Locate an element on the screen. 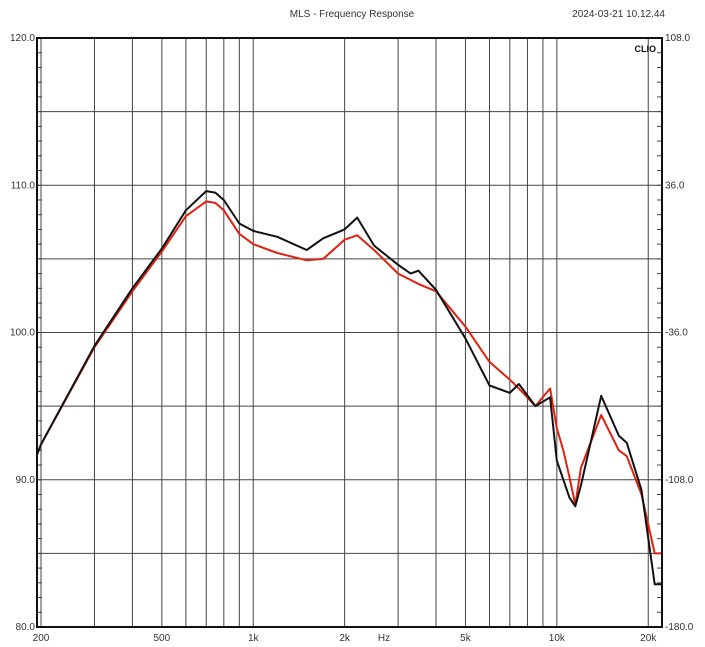 The width and height of the screenshot is (705, 647). x-tick-label: 1k is located at coordinates (254, 638).